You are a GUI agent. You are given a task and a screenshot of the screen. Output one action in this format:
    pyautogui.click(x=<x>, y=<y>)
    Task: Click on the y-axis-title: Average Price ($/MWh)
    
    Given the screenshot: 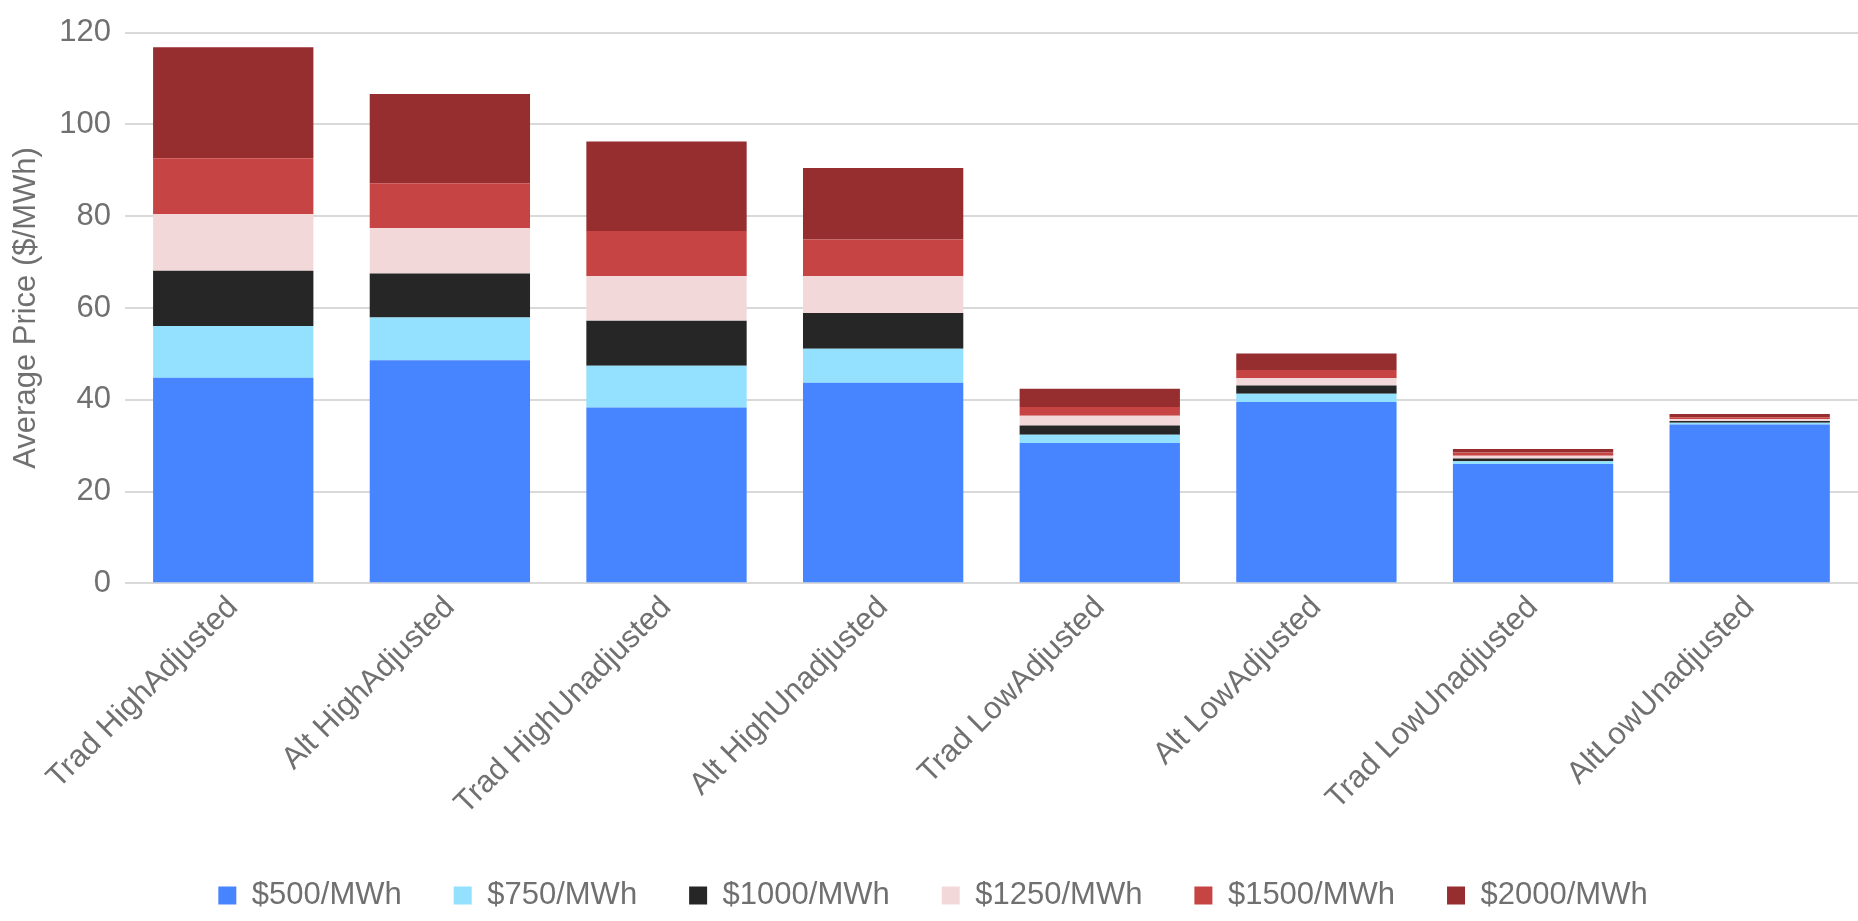 What is the action you would take?
    pyautogui.click(x=25, y=308)
    